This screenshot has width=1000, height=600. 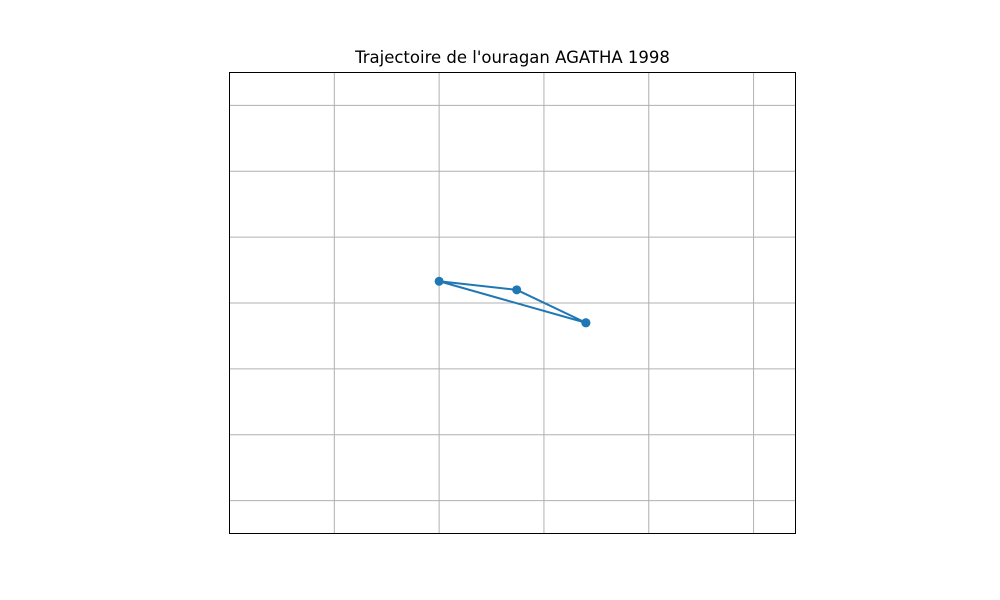 I want to click on series-line, so click(x=512, y=302).